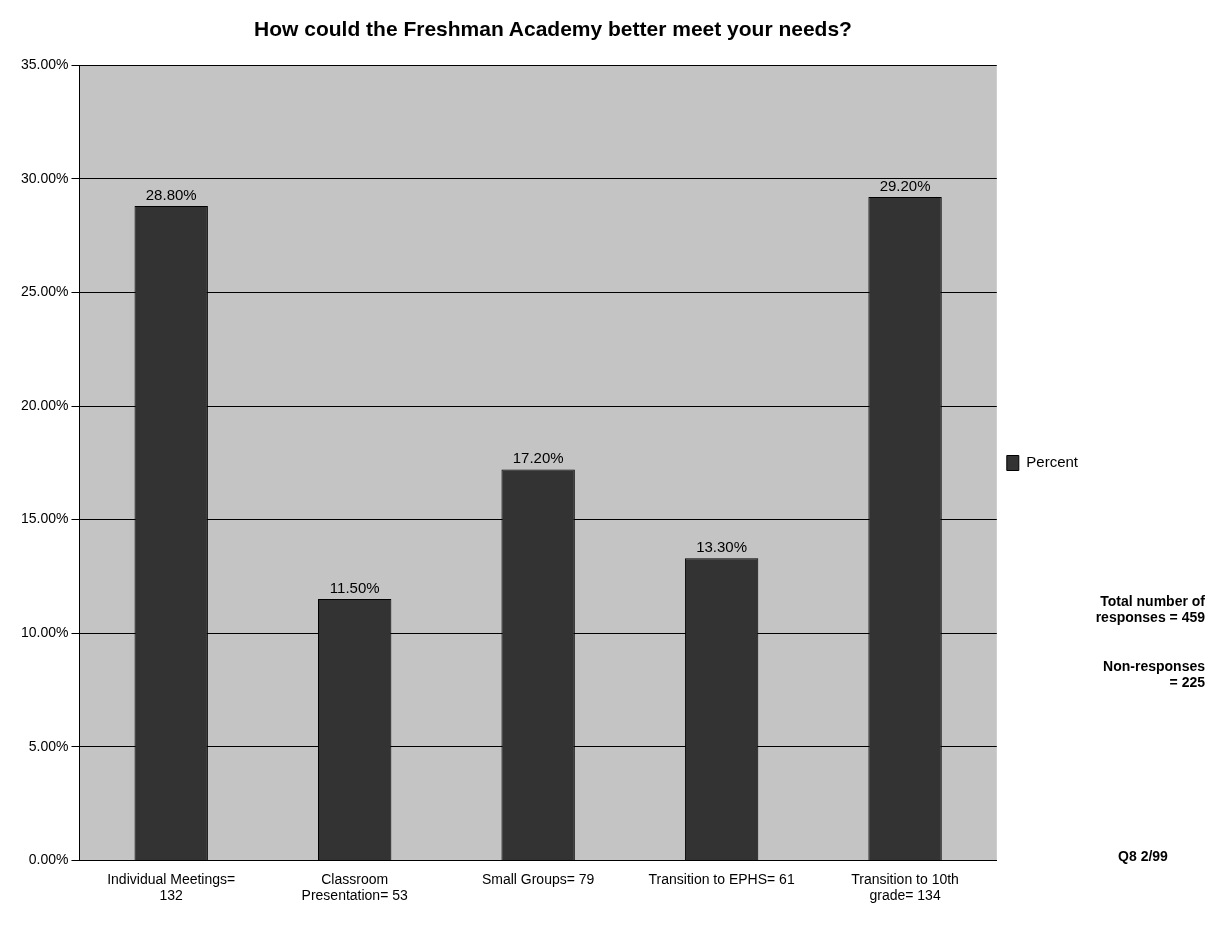  What do you see at coordinates (553, 29) in the screenshot?
I see `chart-title: How could the Freshman Academy better meet your needs?` at bounding box center [553, 29].